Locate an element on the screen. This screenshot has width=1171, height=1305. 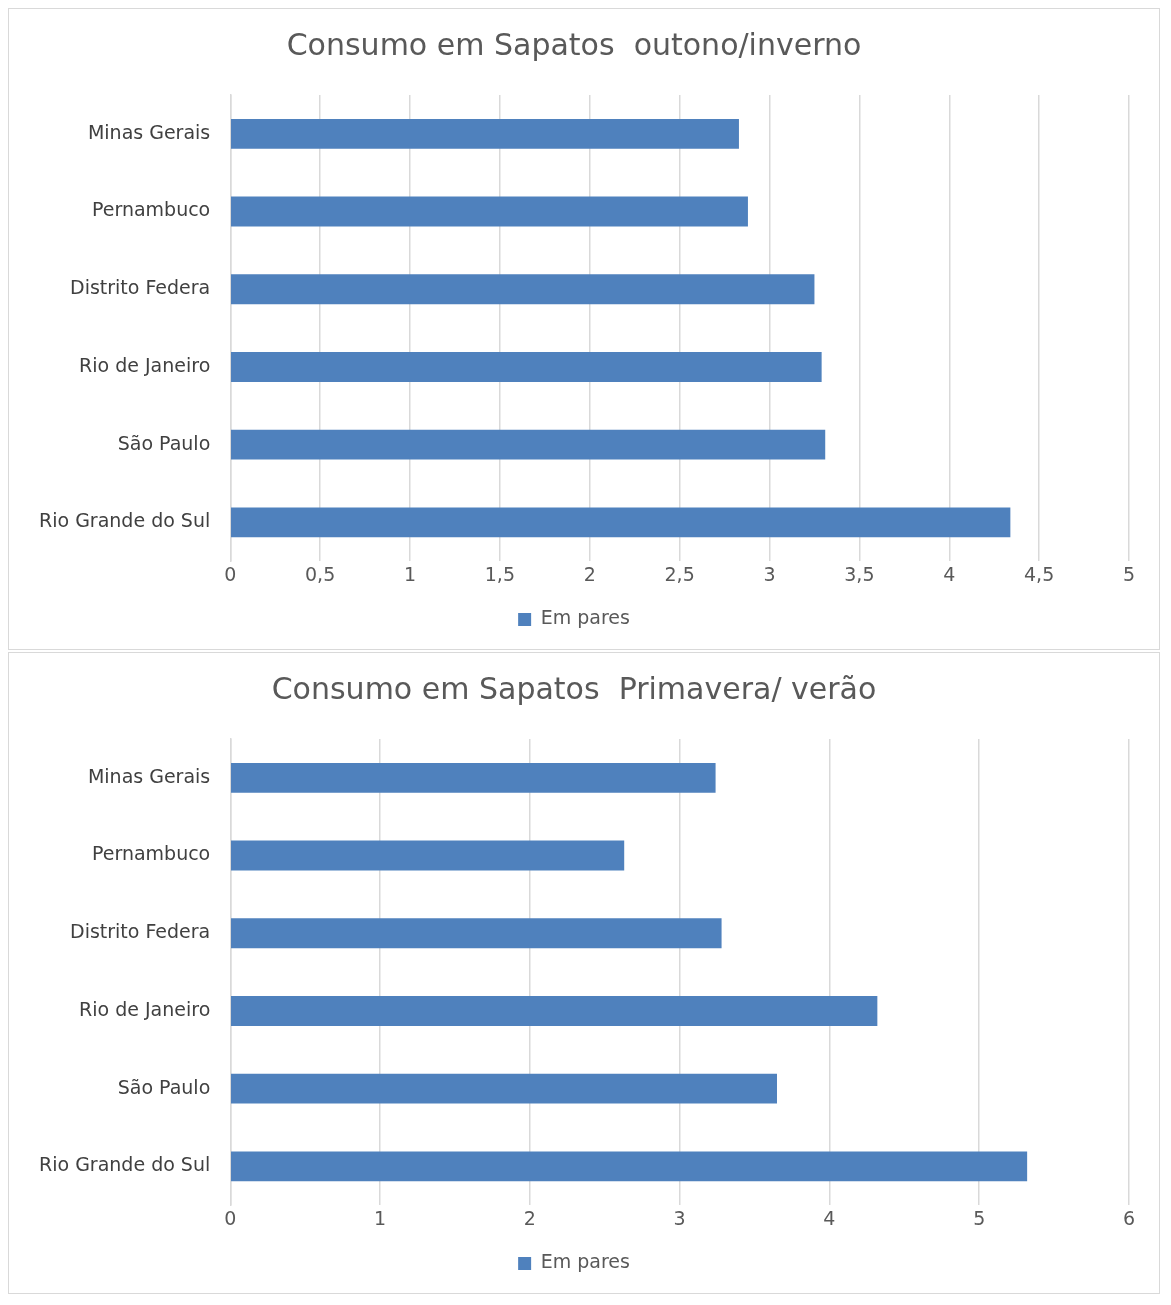
x-tick-label: 6 is located at coordinates (1129, 1217).